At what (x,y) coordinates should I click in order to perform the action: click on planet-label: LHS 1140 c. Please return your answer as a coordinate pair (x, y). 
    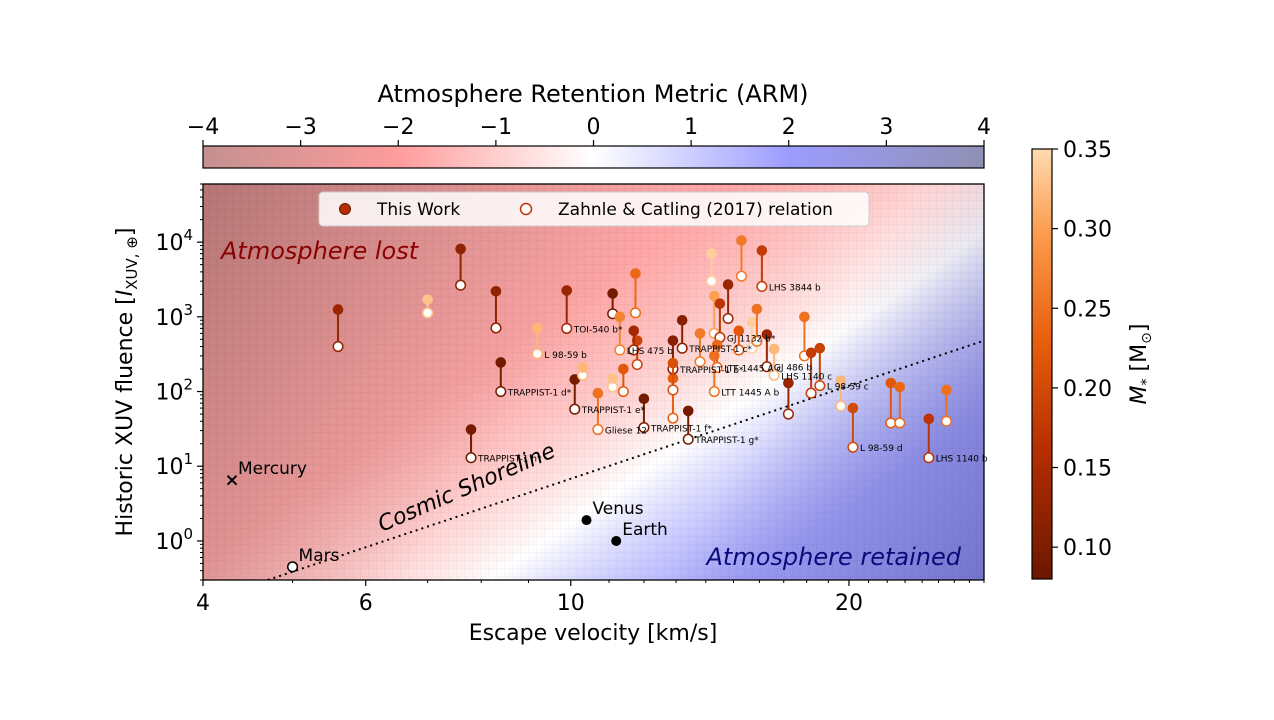
    Looking at the image, I should click on (806, 377).